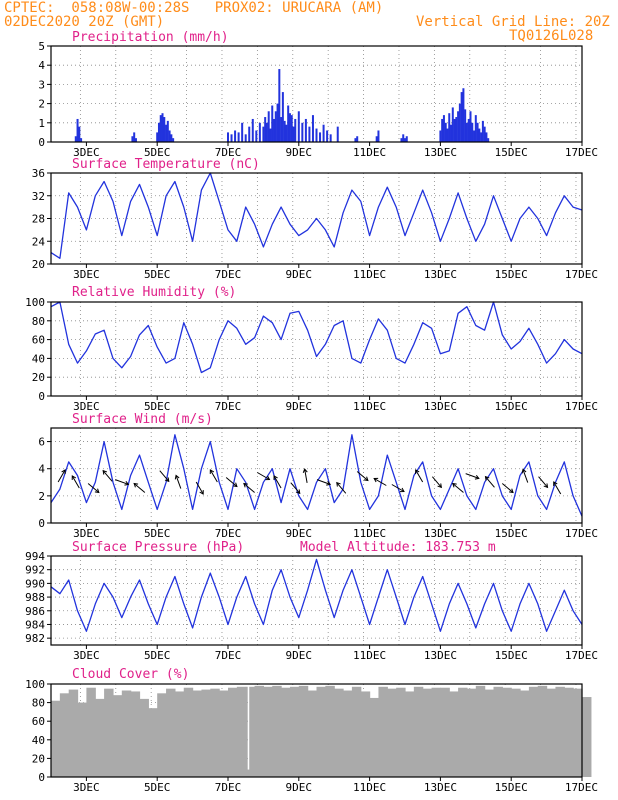 This screenshot has width=618, height=800. What do you see at coordinates (35, 570) in the screenshot?
I see `y-tick-label: 992` at bounding box center [35, 570].